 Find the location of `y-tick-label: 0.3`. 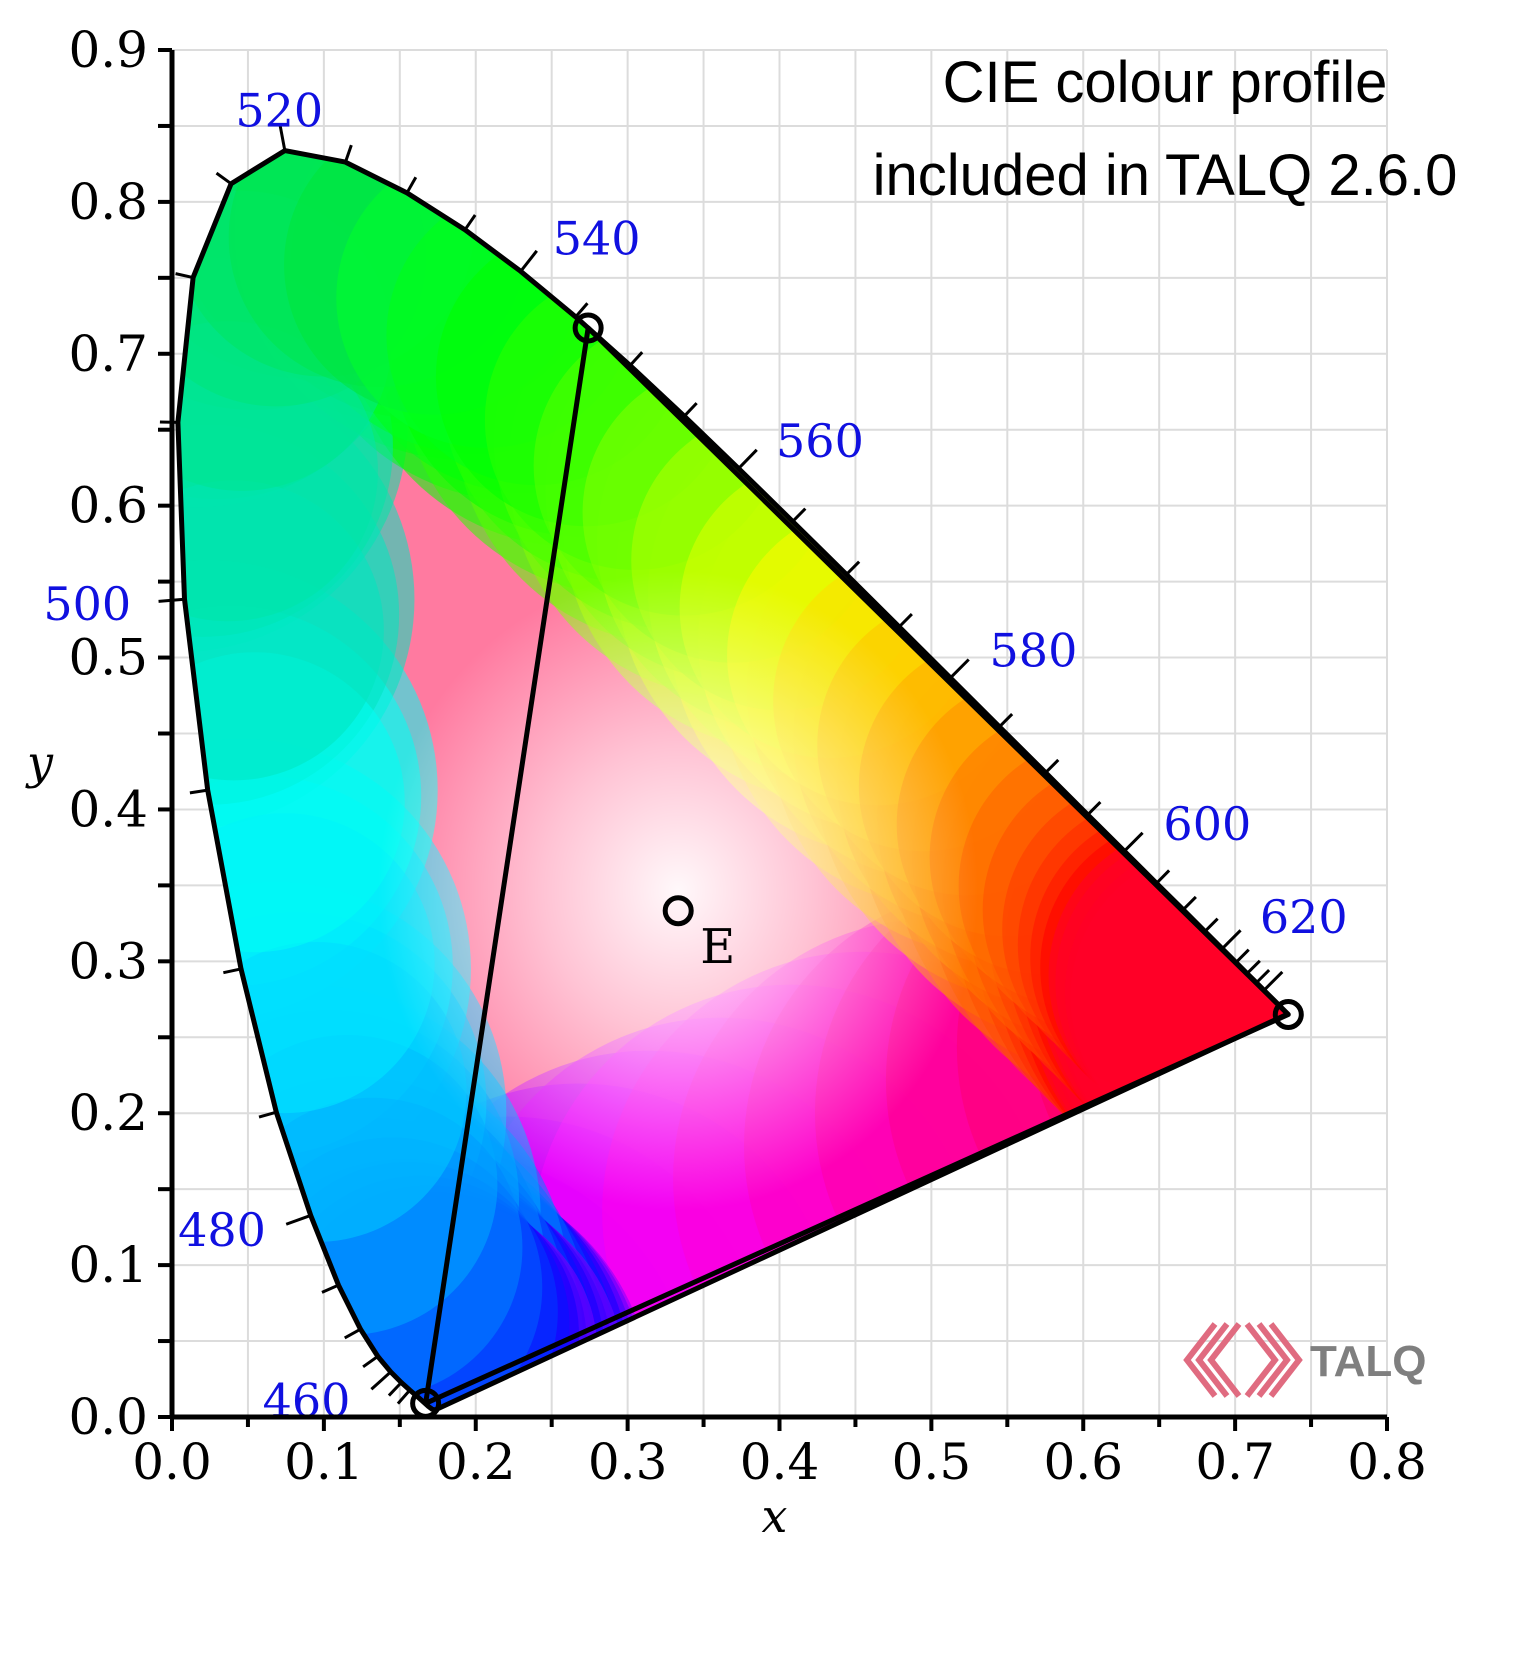

y-tick-label: 0.3 is located at coordinates (108, 961).